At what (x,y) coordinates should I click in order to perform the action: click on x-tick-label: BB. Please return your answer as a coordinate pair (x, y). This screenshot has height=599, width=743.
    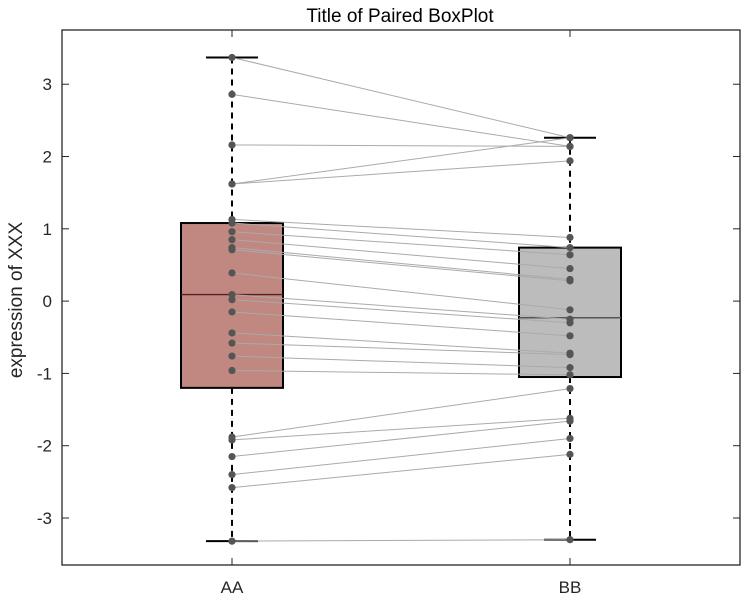
    Looking at the image, I should click on (570, 587).